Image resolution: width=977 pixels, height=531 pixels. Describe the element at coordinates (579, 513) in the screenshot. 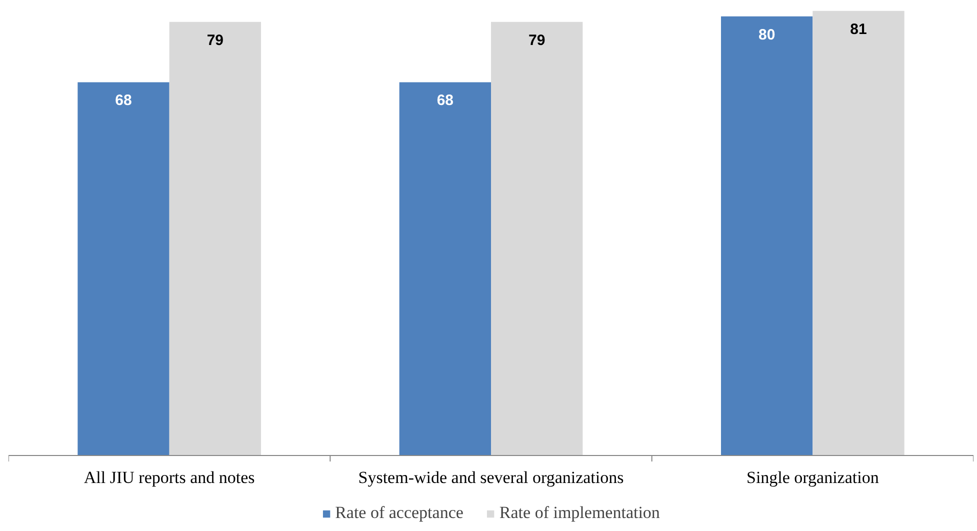

I see `legend-label: Rate of implementation` at that location.